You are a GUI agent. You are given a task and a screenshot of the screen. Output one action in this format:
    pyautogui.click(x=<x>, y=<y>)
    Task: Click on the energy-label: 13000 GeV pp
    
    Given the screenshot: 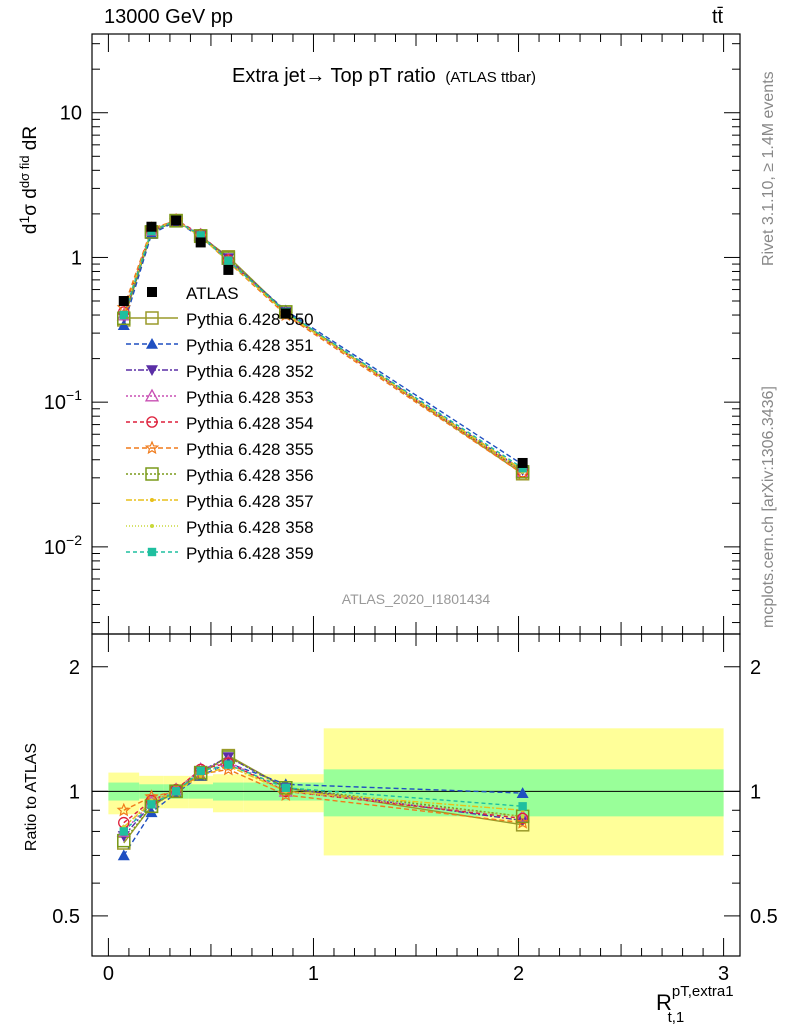 What is the action you would take?
    pyautogui.click(x=168, y=17)
    